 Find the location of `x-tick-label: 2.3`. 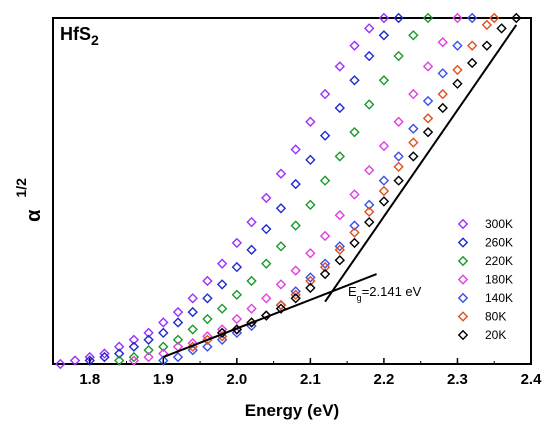

x-tick-label: 2.3 is located at coordinates (457, 379).